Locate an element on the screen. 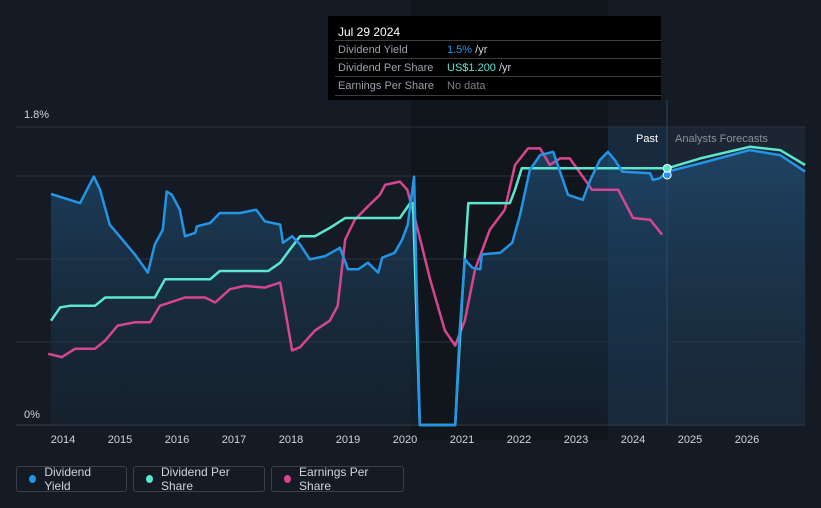 The width and height of the screenshot is (821, 508). legend-label: Dividend Yield is located at coordinates (68, 479).